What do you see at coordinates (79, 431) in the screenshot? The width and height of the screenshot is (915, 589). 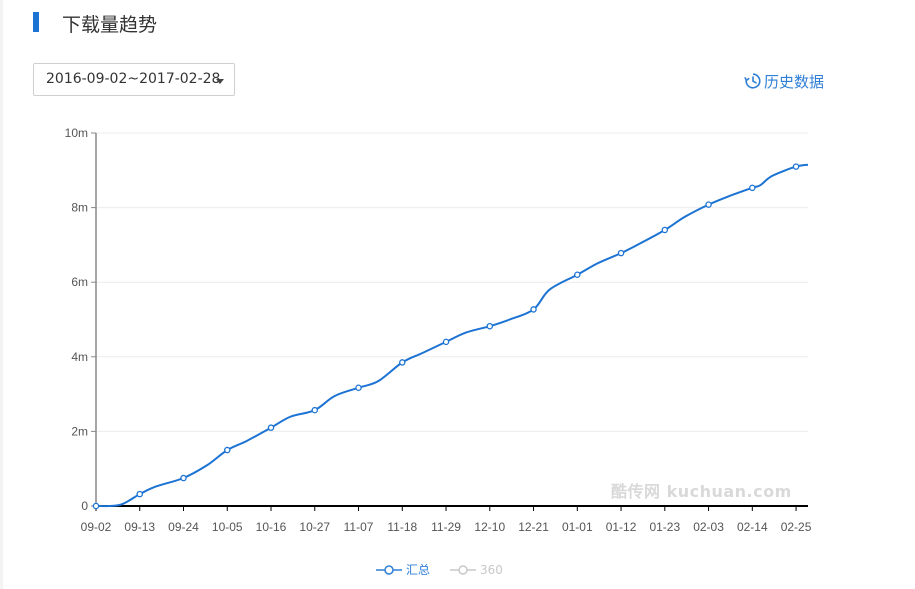 I see `y-tick-label: 2m` at bounding box center [79, 431].